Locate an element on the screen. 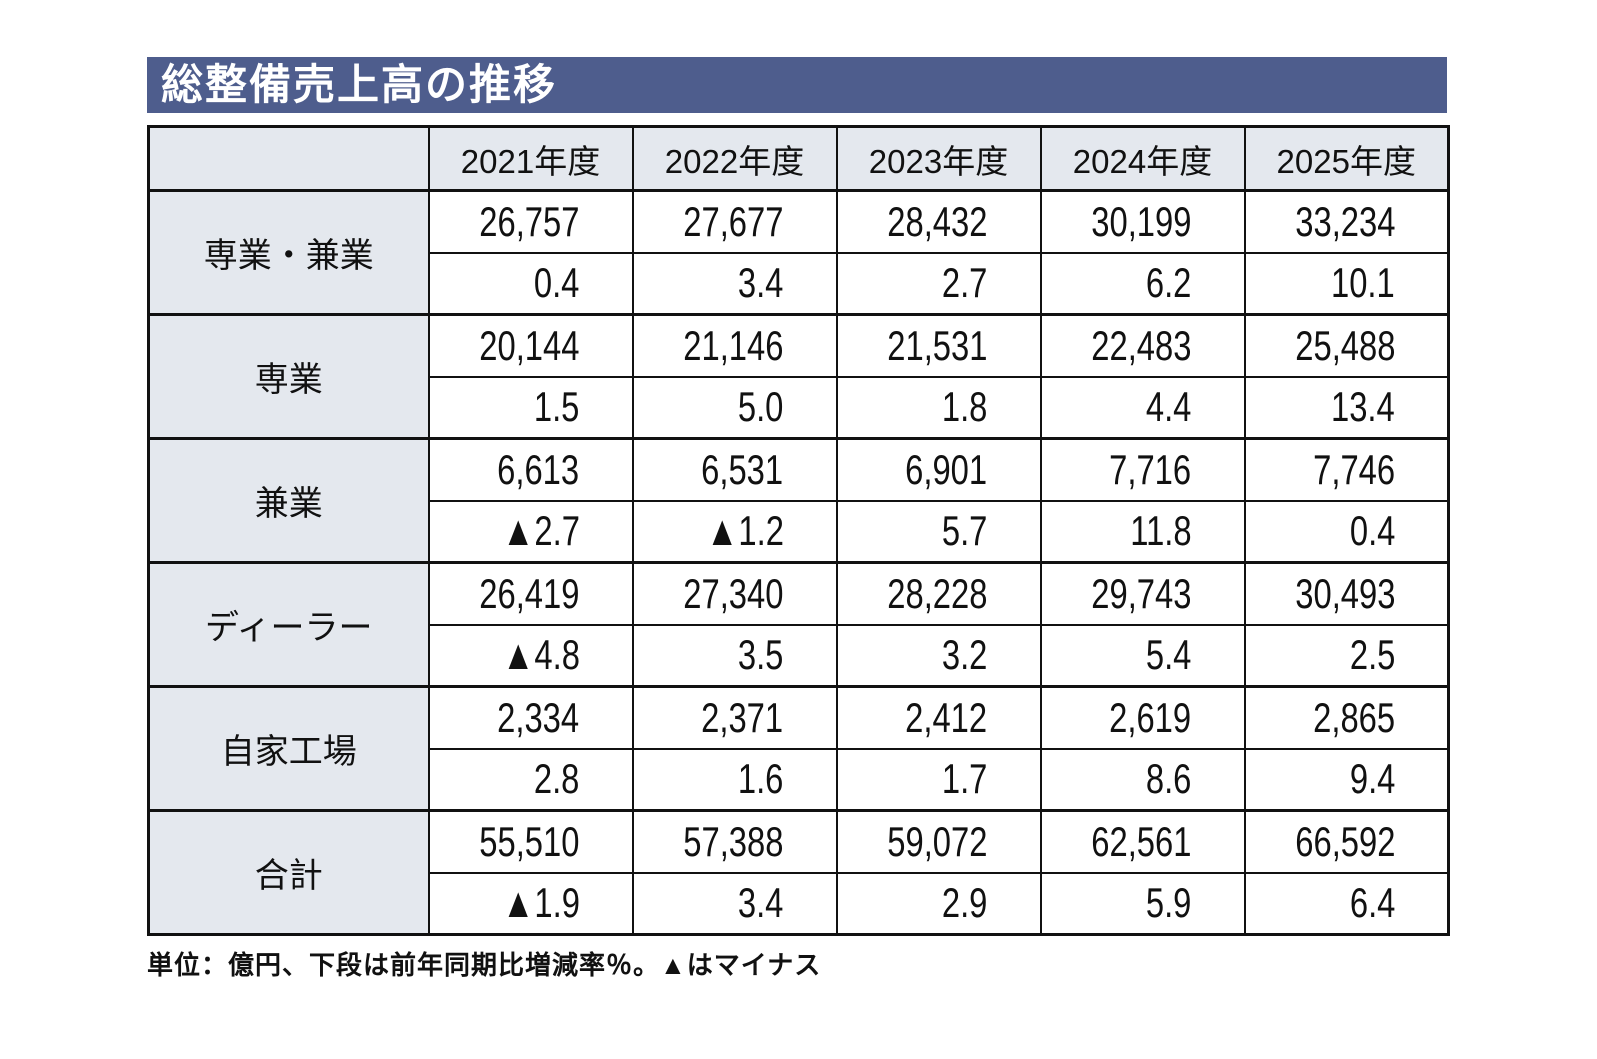 This screenshot has height=1059, width=1597. row-label: ディーラー is located at coordinates (288, 624).